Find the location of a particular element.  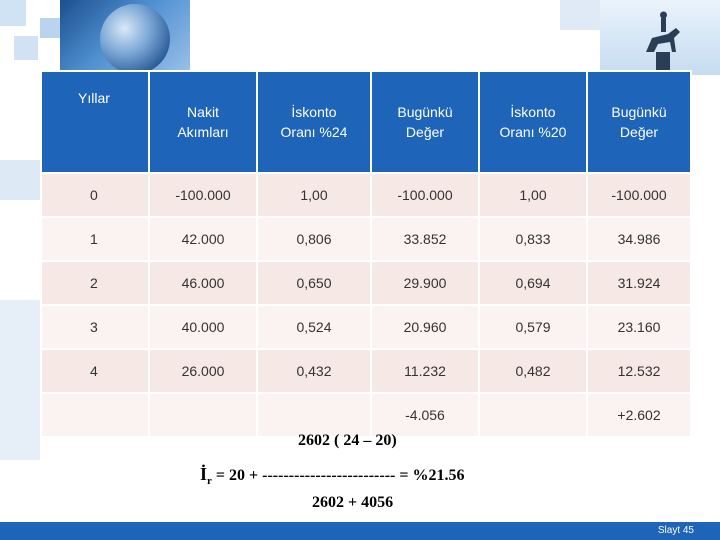

table-cell: 2 is located at coordinates (95, 283).